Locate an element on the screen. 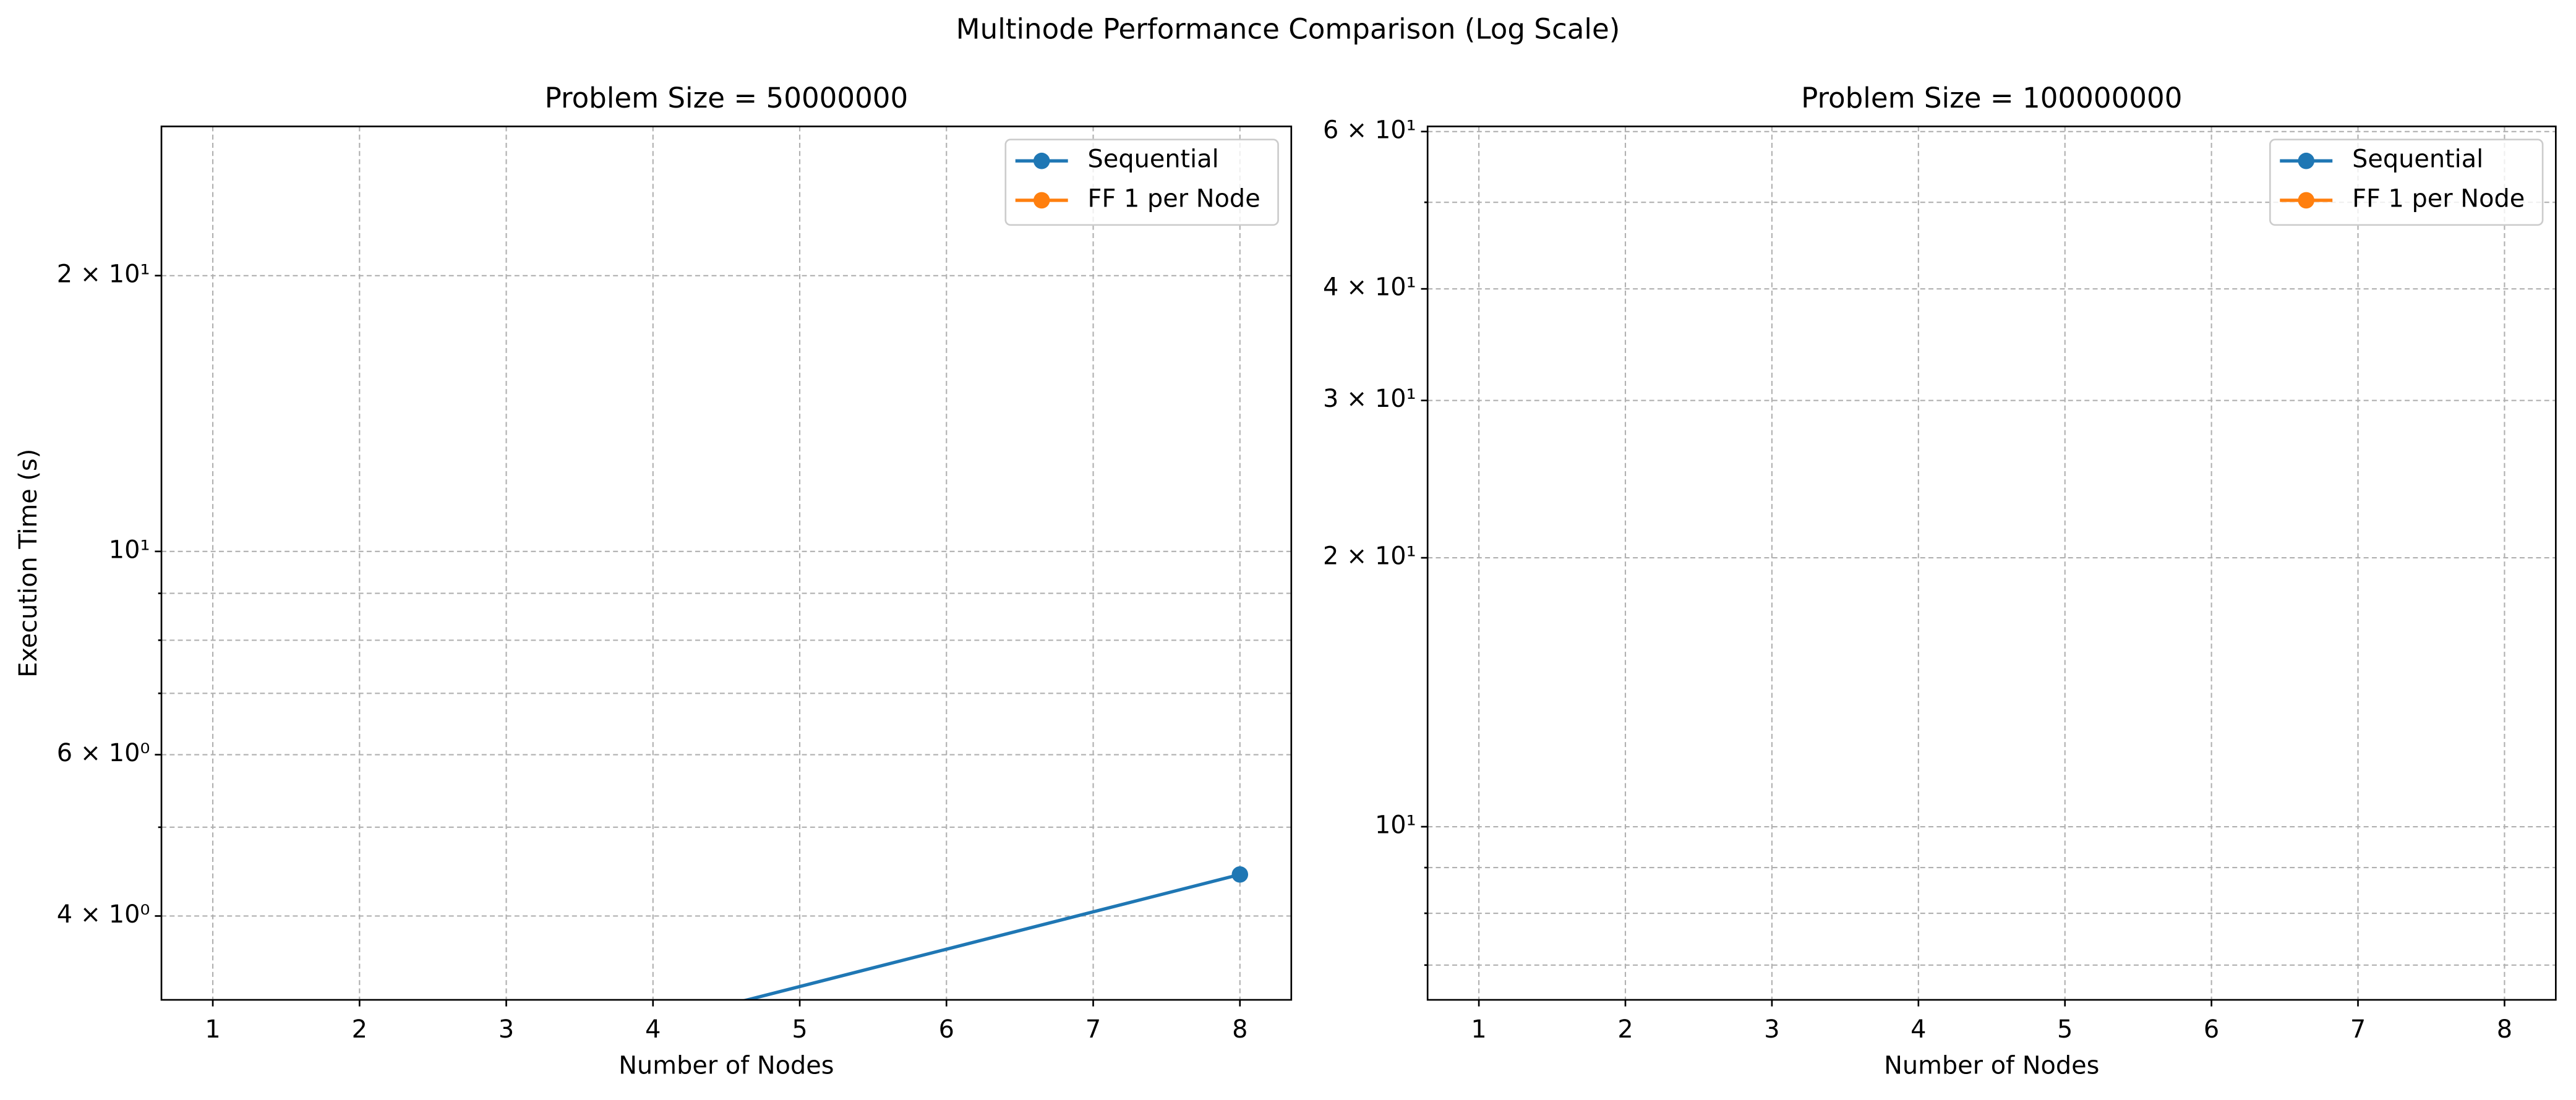  y-axis-label: Execution Time (s) is located at coordinates (28, 563).